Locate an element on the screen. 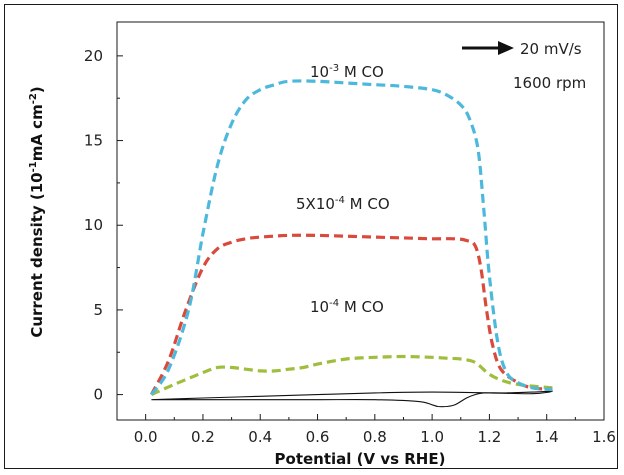 The width and height of the screenshot is (624, 475). y-tick-label: 5 is located at coordinates (98, 310).